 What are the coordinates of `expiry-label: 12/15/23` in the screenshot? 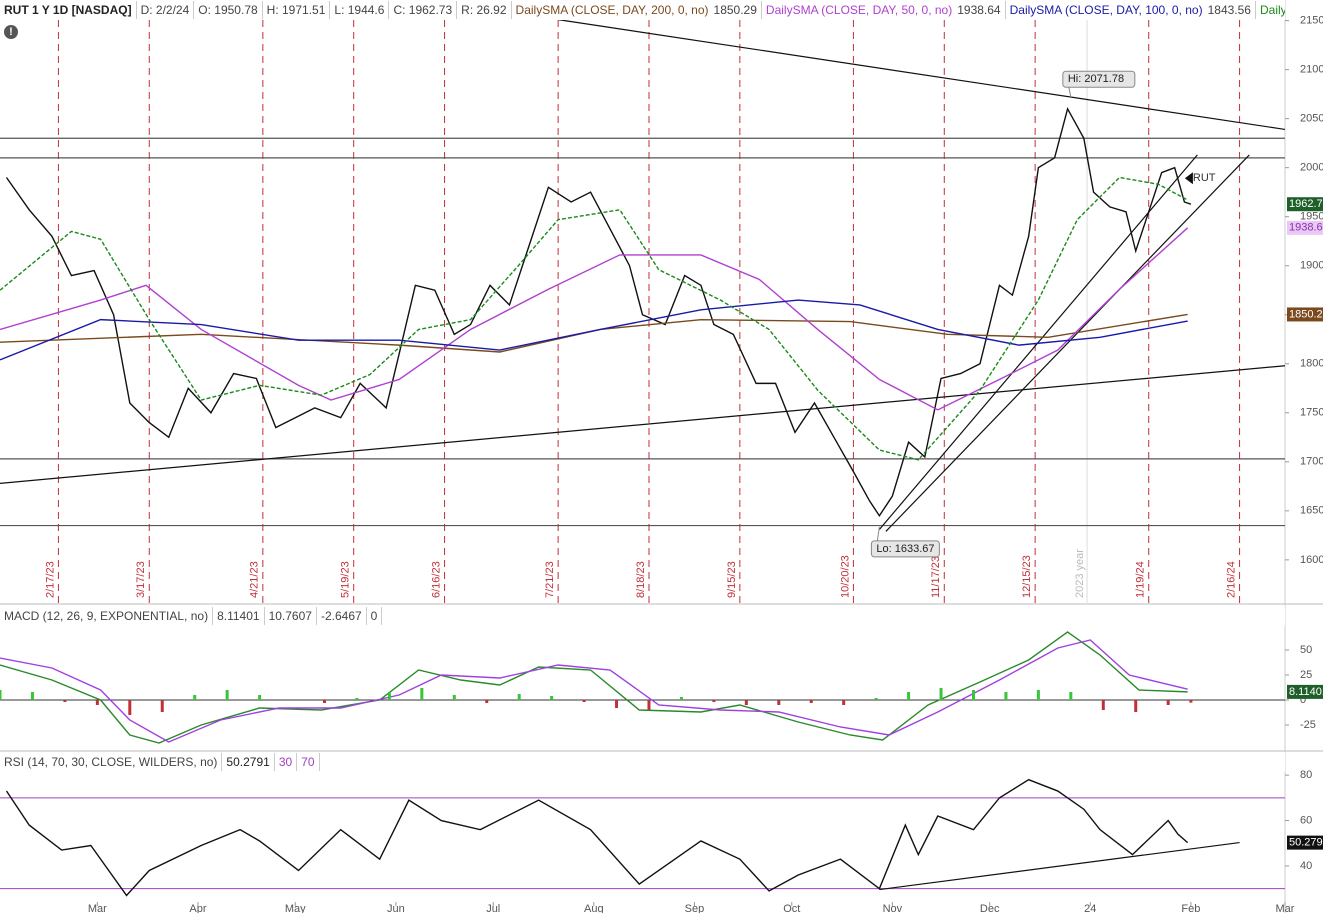 It's located at (1027, 576).